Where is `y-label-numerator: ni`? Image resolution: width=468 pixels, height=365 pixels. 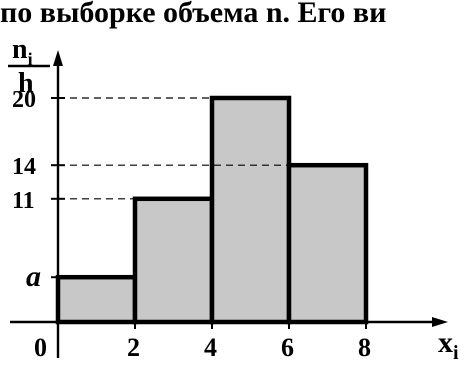
y-label-numerator: ni is located at coordinates (22, 51).